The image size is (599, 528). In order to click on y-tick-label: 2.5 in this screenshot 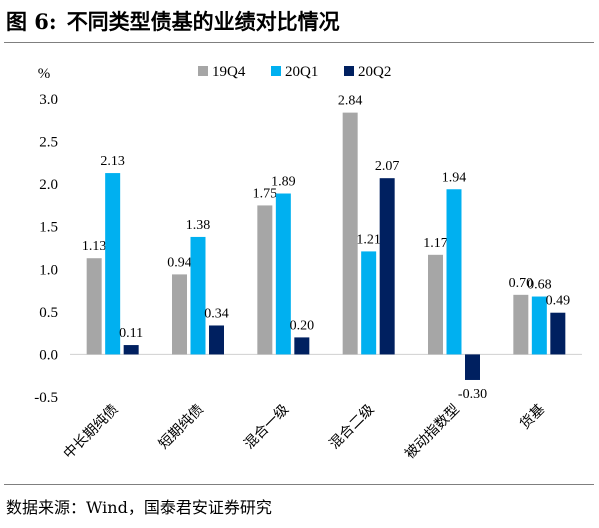, I will do `click(48, 143)`.